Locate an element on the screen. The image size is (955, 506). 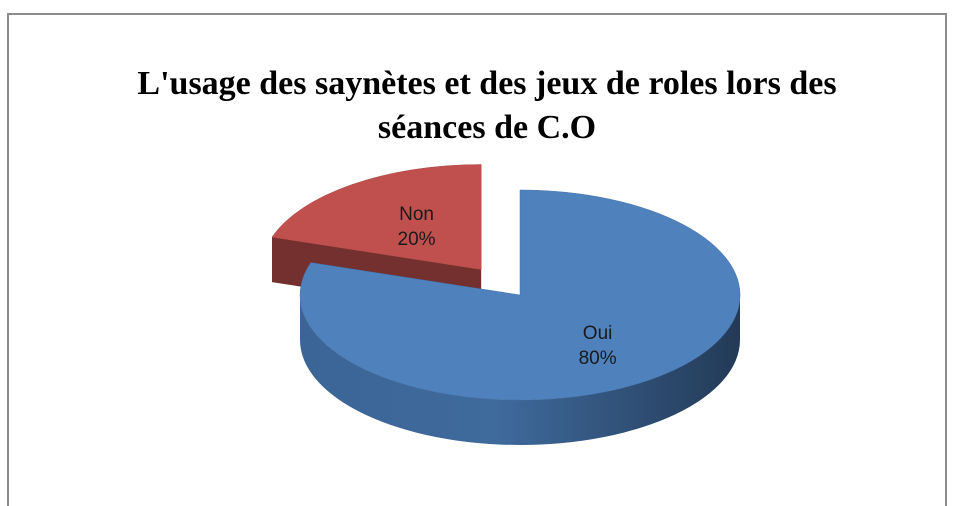
slice-value-label: 80% is located at coordinates (598, 358).